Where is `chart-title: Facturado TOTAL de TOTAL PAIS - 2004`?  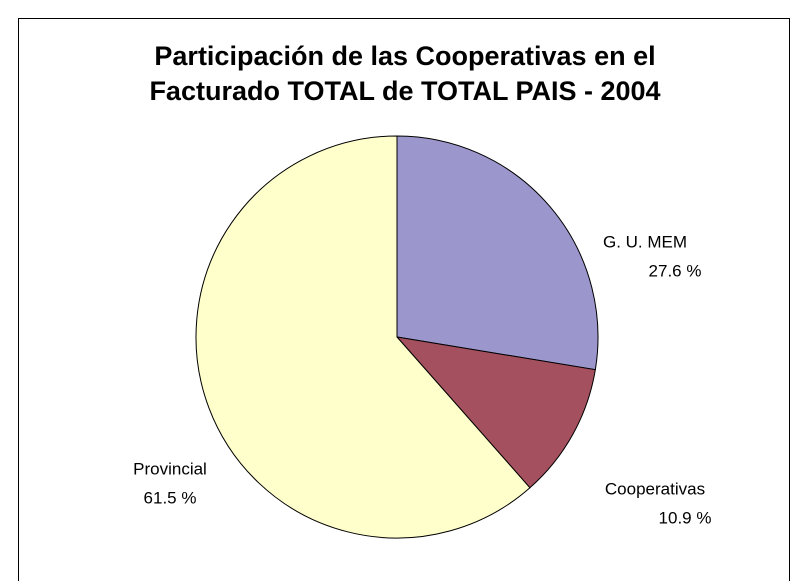 chart-title: Facturado TOTAL de TOTAL PAIS - 2004 is located at coordinates (404, 91).